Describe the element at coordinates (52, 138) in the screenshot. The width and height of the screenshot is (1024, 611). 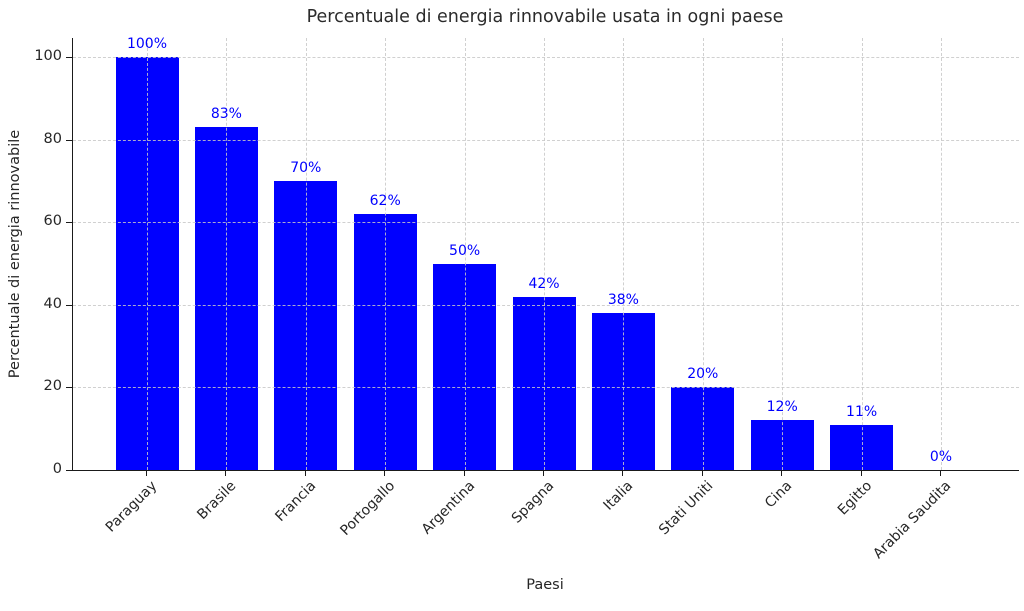
I see `y-tick-label: 80` at that location.